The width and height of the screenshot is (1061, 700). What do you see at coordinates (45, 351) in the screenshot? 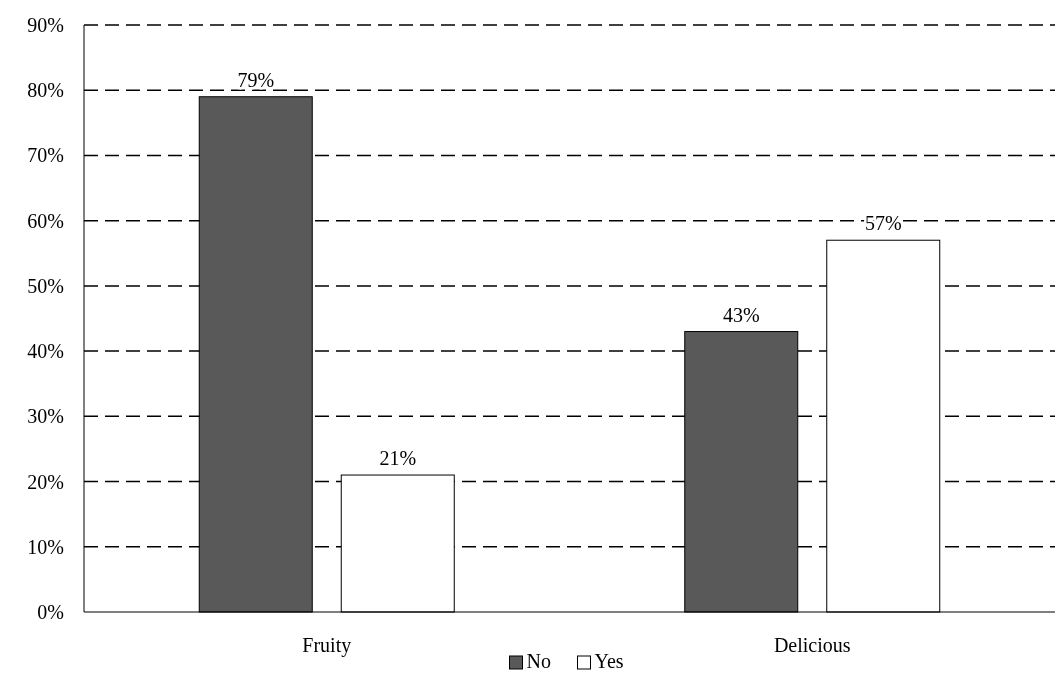
I see `y-tick-label: 40%` at bounding box center [45, 351].